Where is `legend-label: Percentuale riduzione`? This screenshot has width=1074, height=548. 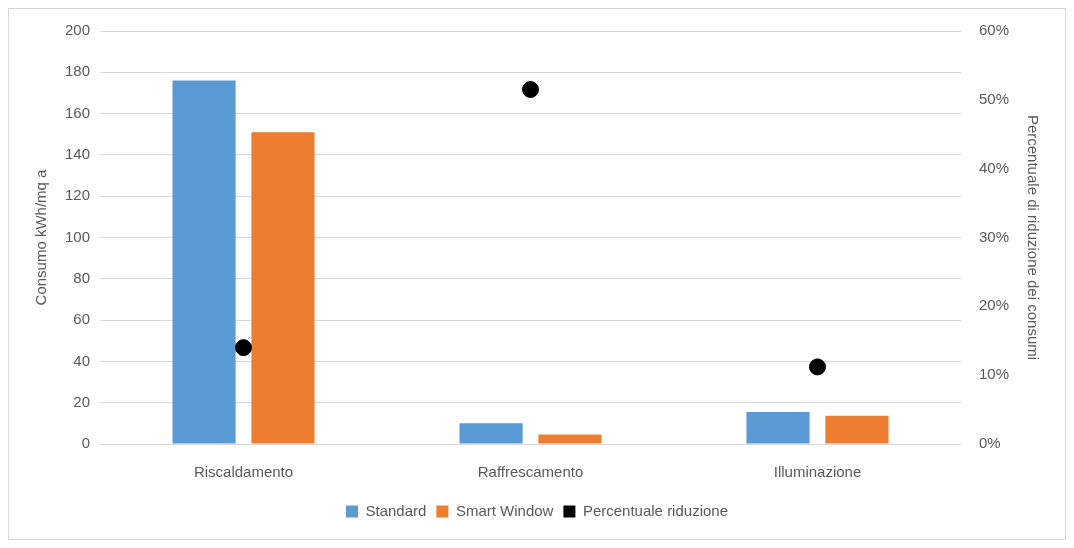
legend-label: Percentuale riduzione is located at coordinates (655, 510).